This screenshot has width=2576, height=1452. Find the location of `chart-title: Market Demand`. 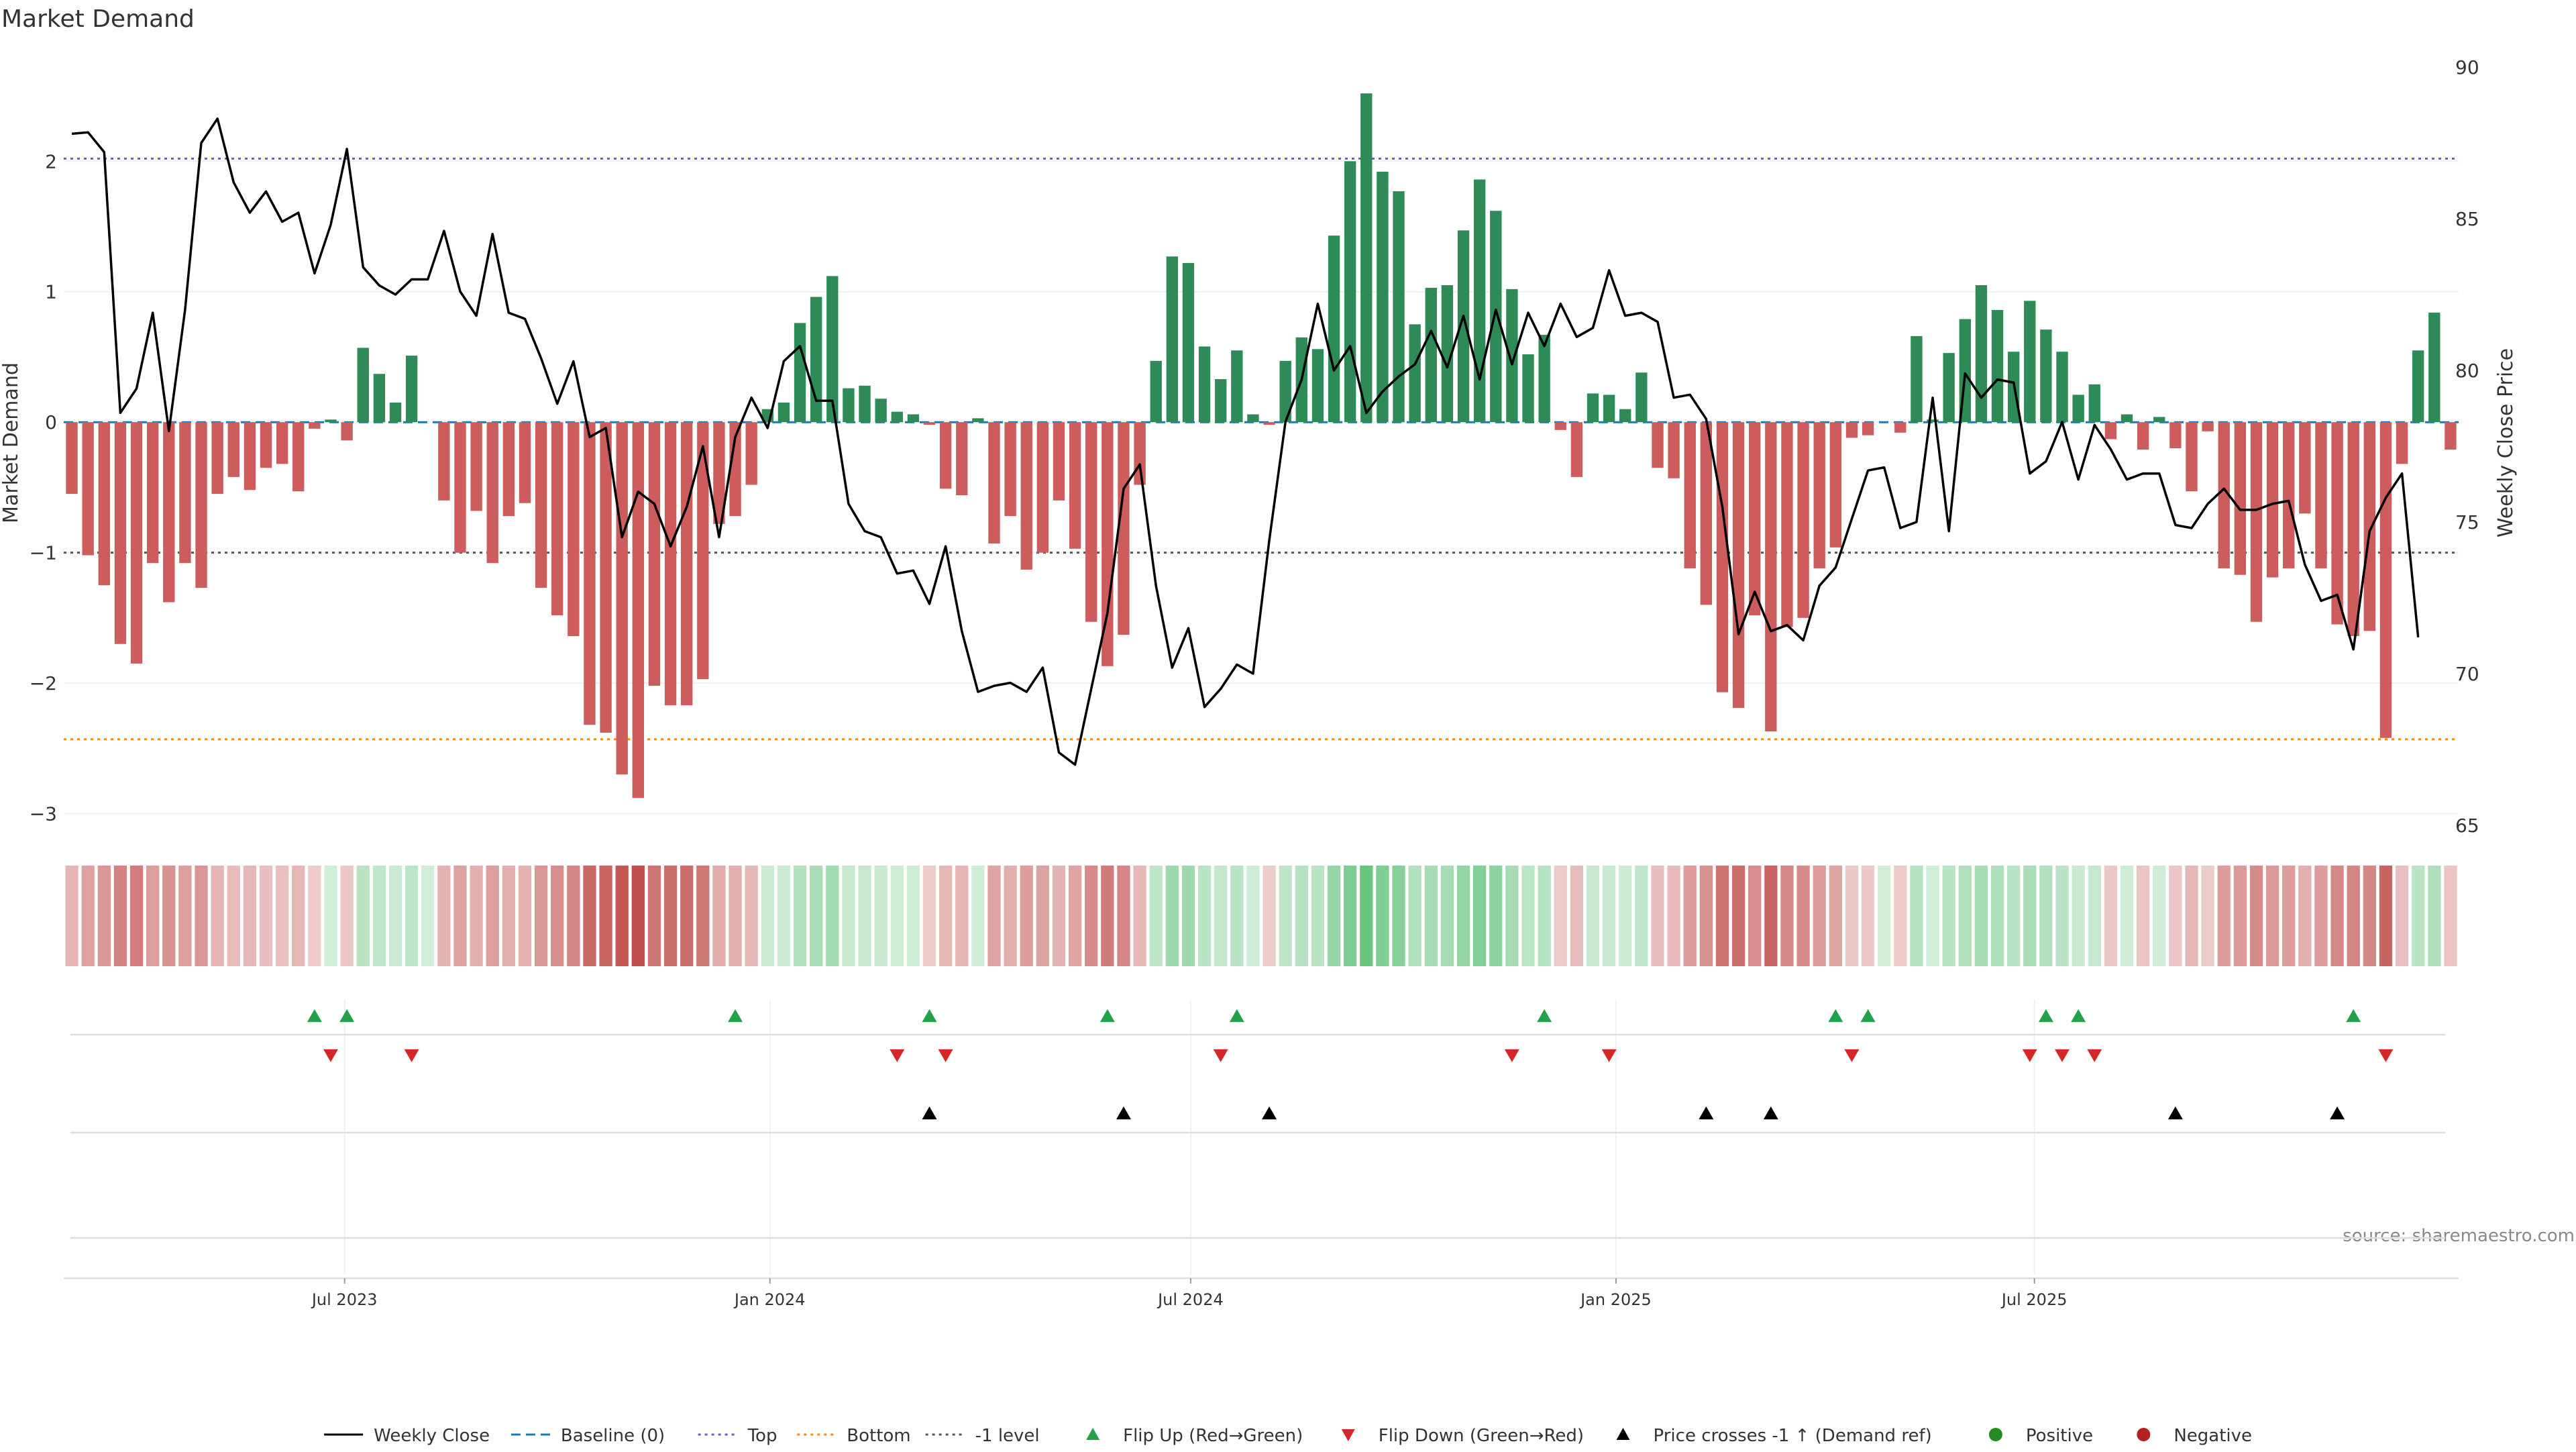

chart-title: Market Demand is located at coordinates (98, 19).